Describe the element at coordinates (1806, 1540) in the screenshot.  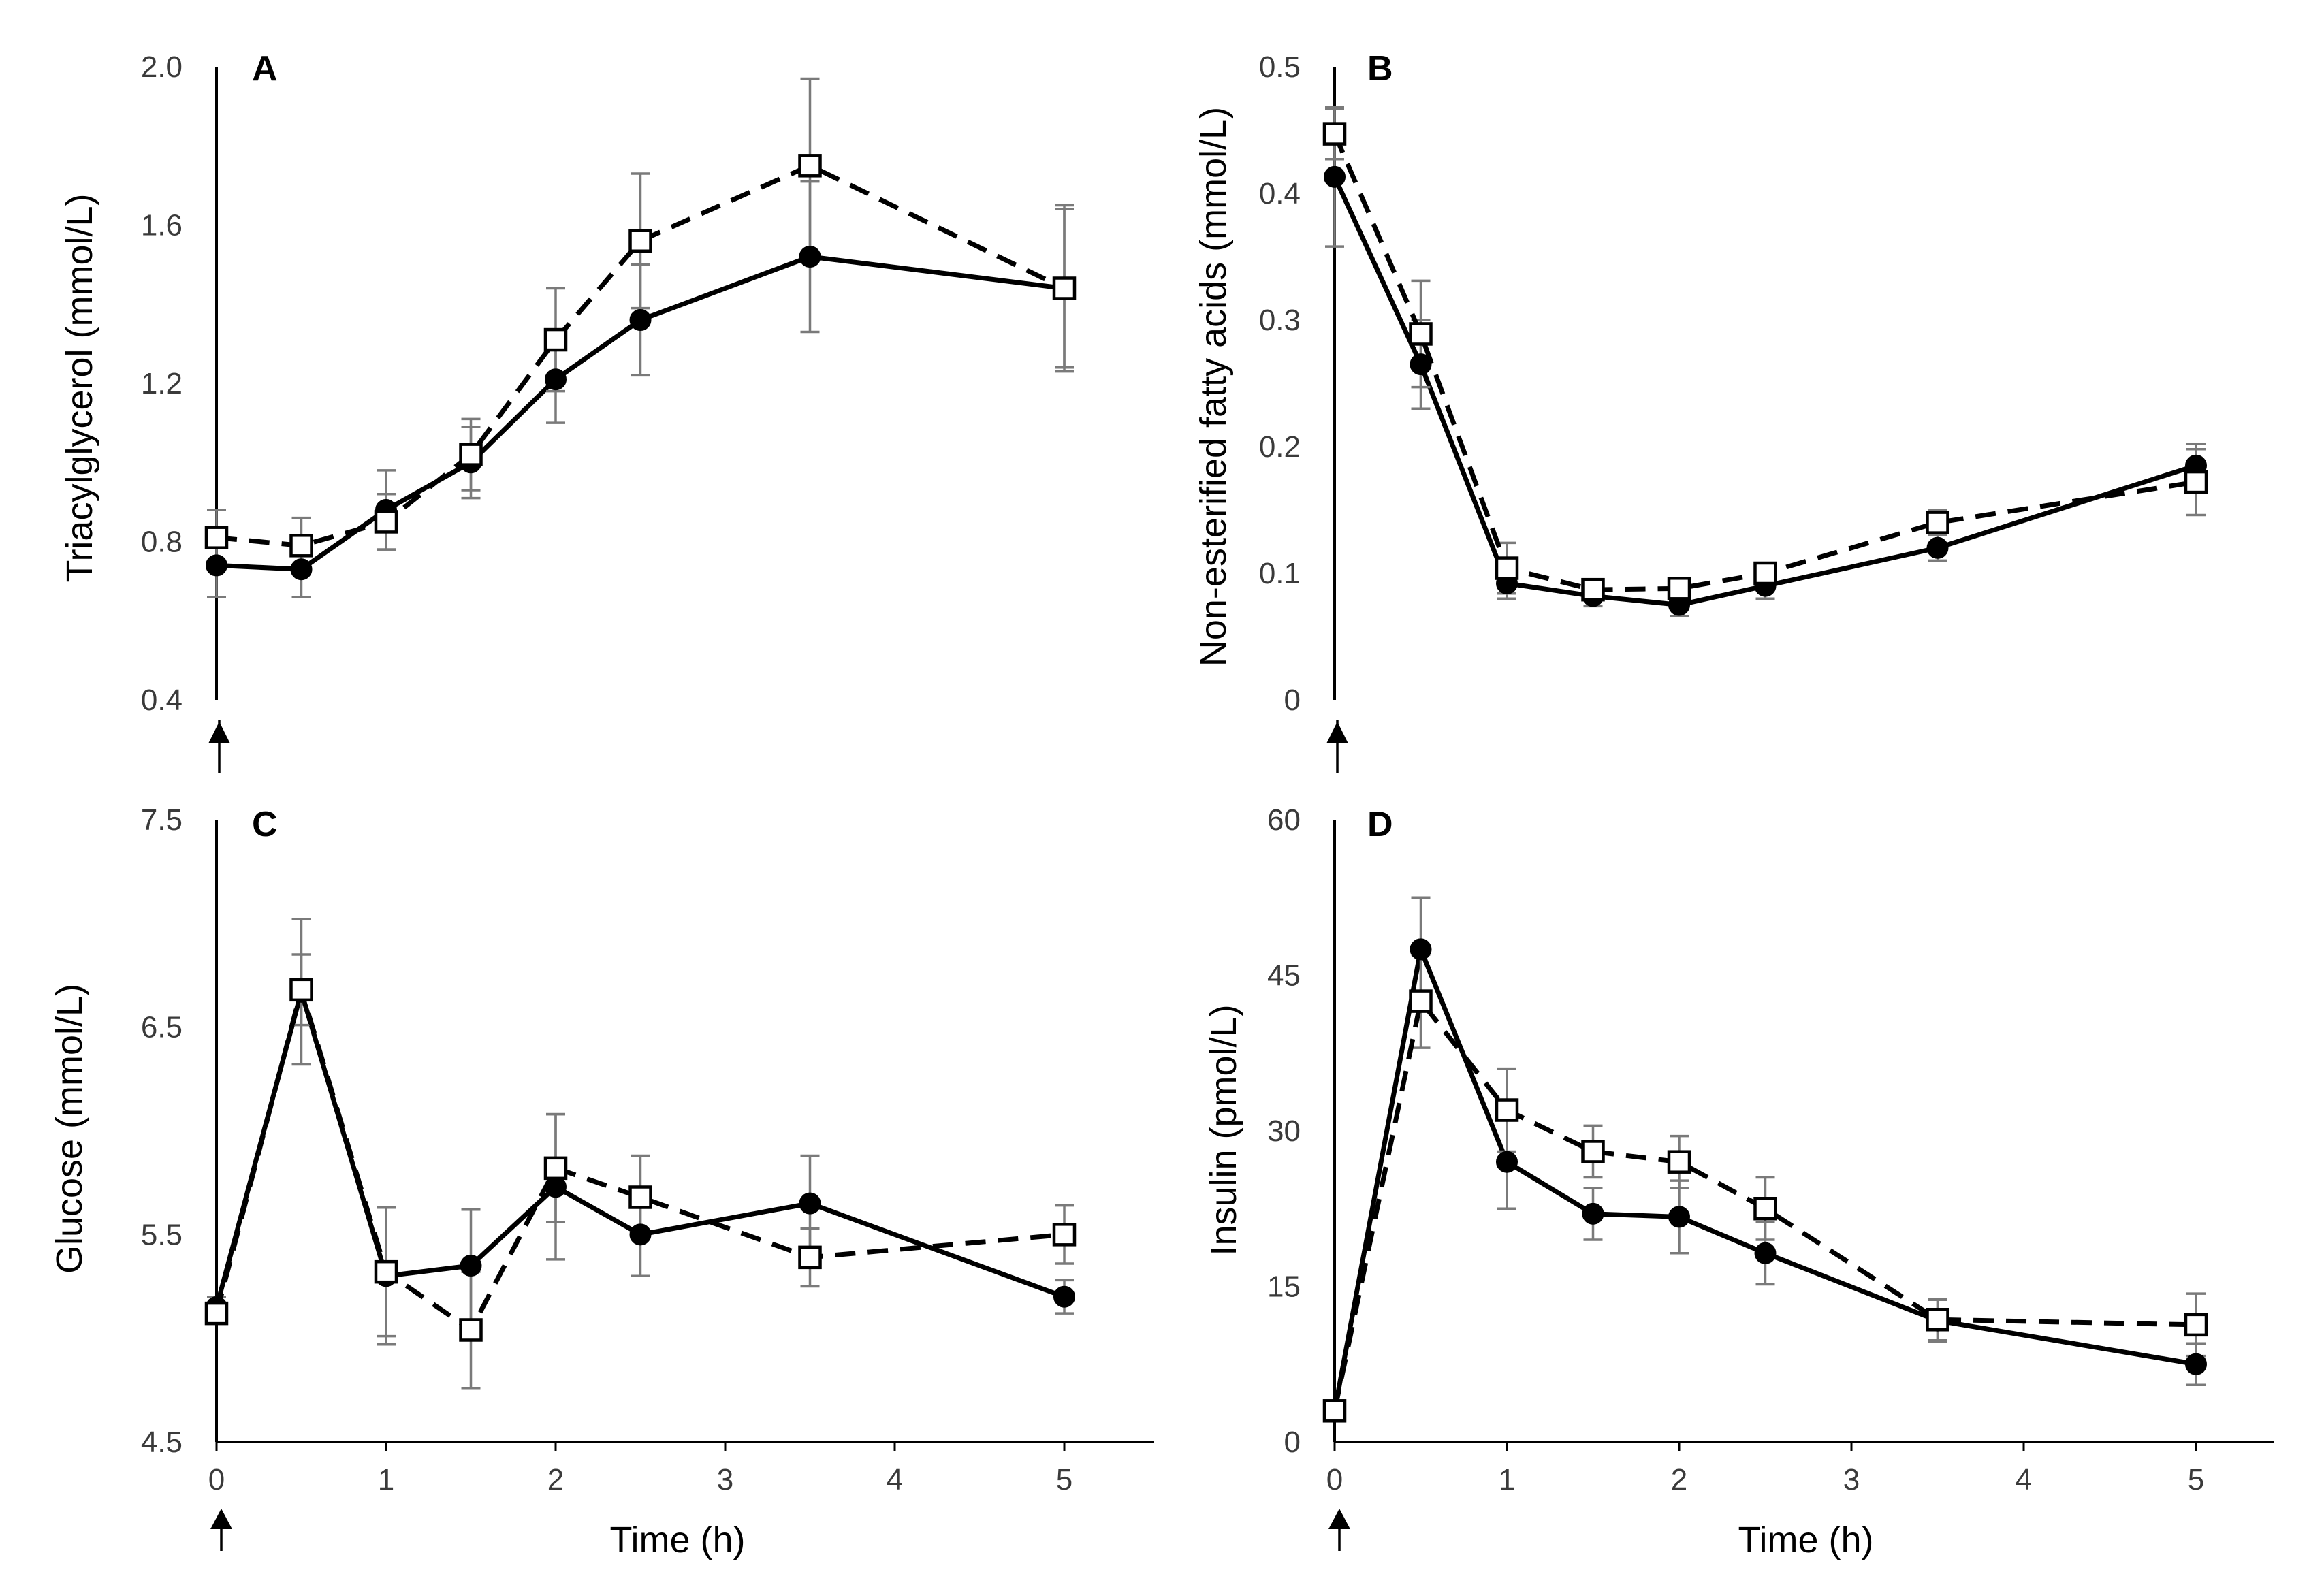
I see `x-axis-title-d: Time (h)` at that location.